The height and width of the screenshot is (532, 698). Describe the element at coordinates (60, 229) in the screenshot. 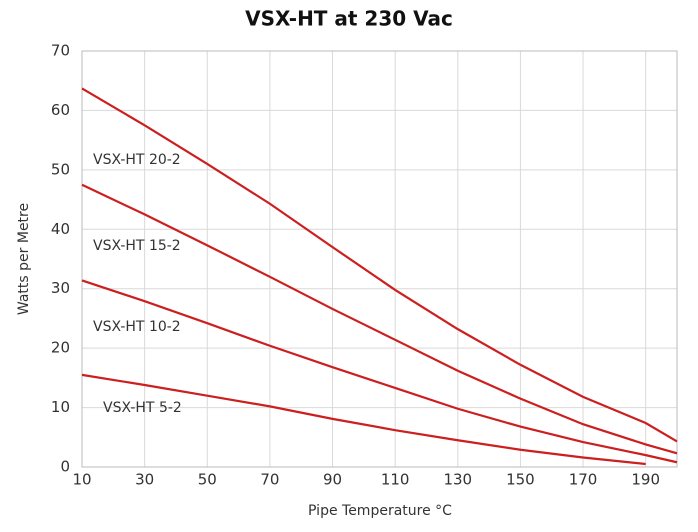

I see `y-tick-label: 40` at that location.